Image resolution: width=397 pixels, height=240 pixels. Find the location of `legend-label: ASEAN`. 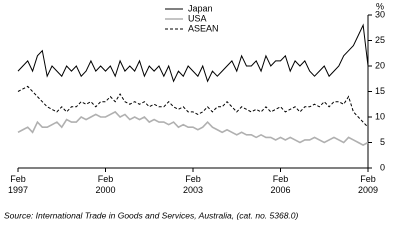

legend-label: ASEAN is located at coordinates (203, 28).